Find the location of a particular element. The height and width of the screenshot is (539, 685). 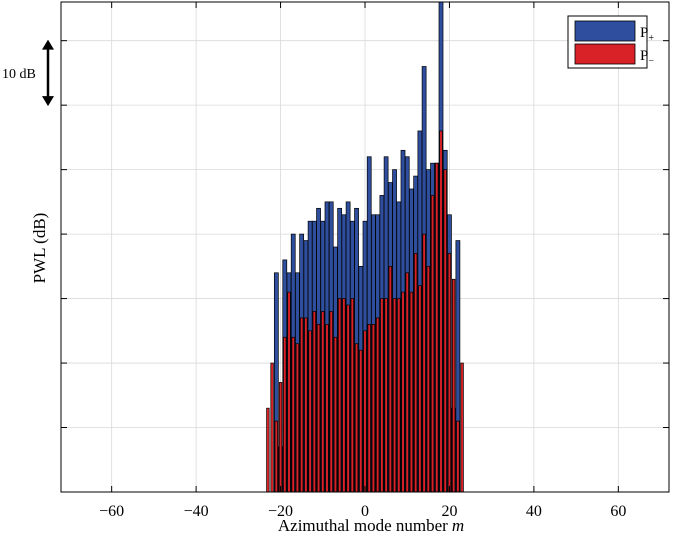

x-tick-labels: −60 −40 −20 0 20 40 60 is located at coordinates (362, 511).